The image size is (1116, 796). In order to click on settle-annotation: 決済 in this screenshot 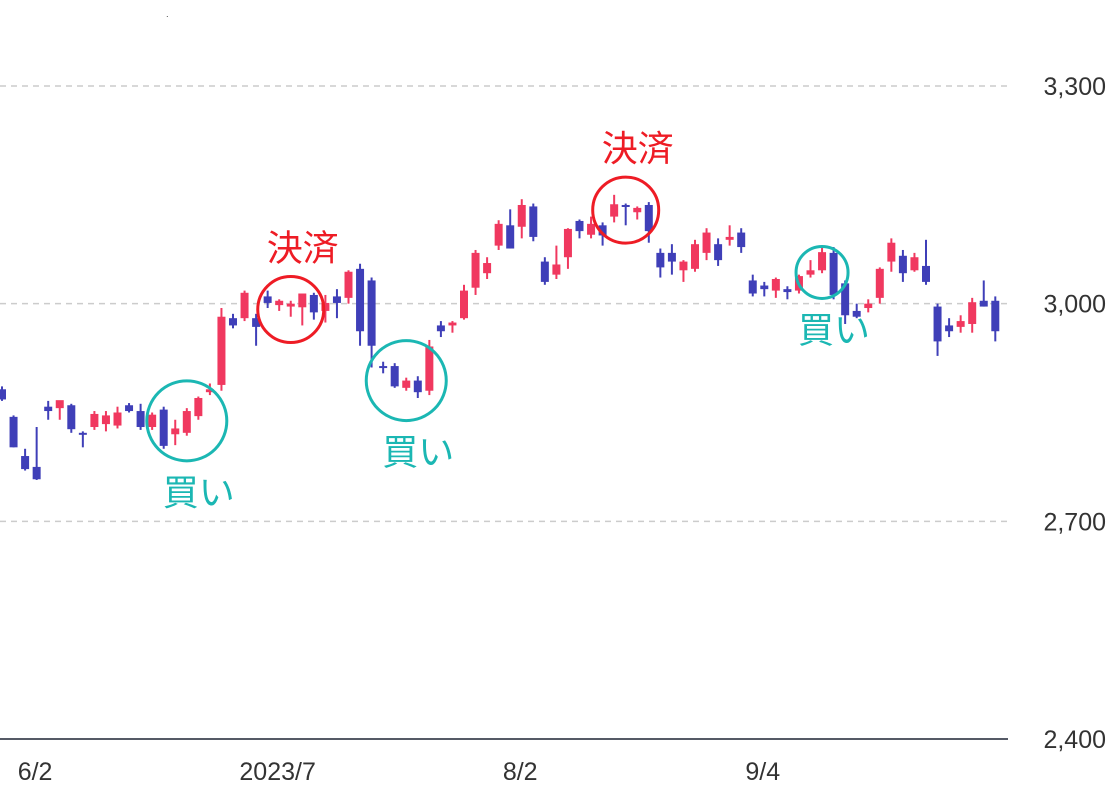, I will do `click(297, 286)`.